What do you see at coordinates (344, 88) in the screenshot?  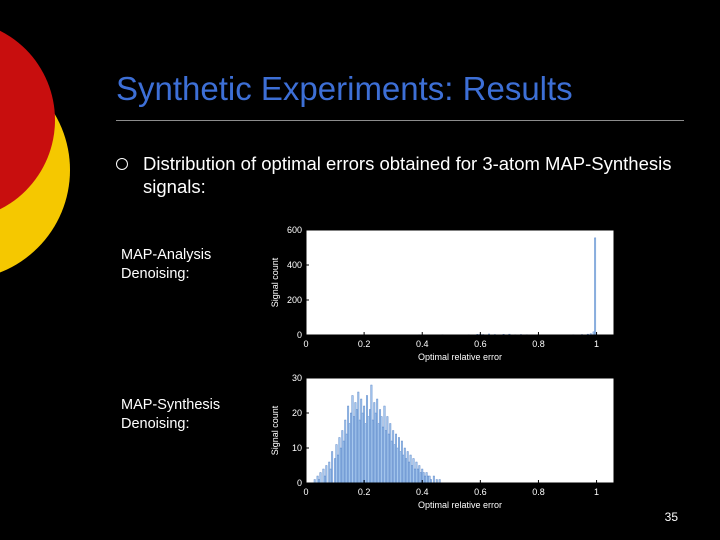 I see `slide-title: Synthetic Experiments: Results` at bounding box center [344, 88].